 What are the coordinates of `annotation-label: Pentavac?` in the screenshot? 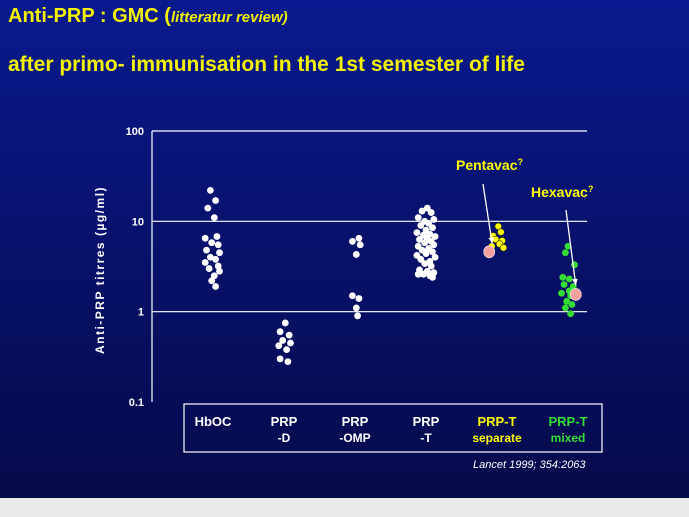 It's located at (489, 165).